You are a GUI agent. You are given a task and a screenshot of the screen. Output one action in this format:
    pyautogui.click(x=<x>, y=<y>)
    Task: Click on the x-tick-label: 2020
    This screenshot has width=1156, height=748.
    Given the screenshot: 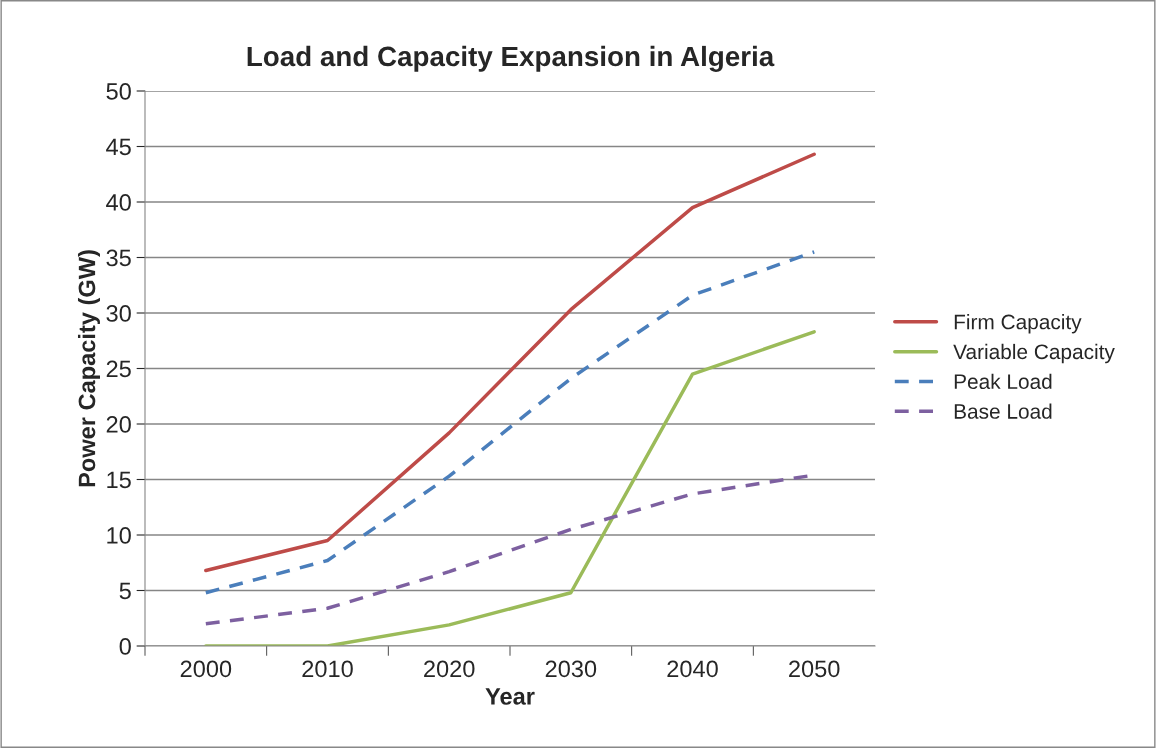 What is the action you would take?
    pyautogui.click(x=449, y=669)
    